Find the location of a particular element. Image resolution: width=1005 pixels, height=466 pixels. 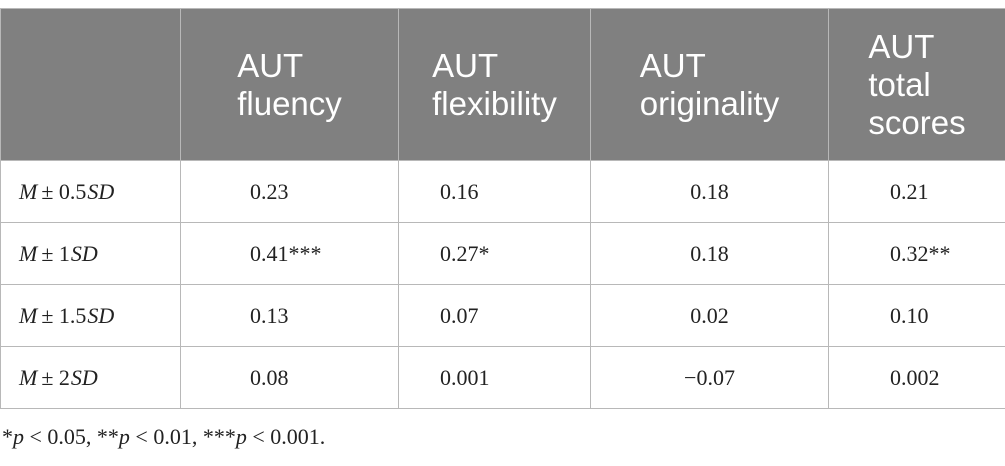

cell-value: 0.002 is located at coordinates (915, 377).